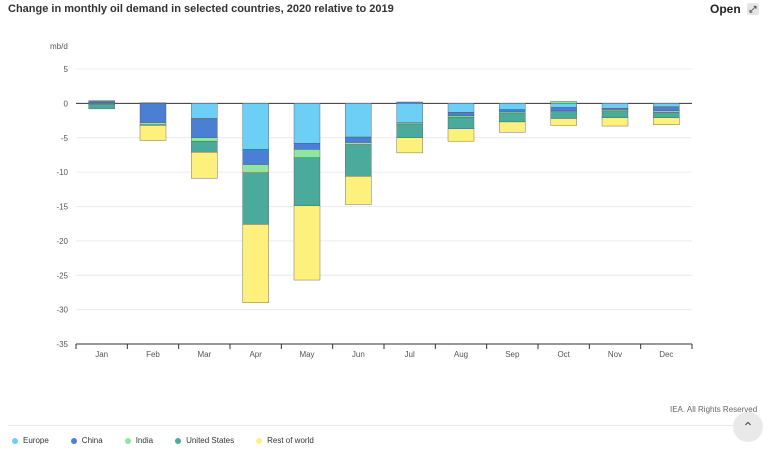 The image size is (768, 457). I want to click on bar-segment-india-oct, so click(563, 102).